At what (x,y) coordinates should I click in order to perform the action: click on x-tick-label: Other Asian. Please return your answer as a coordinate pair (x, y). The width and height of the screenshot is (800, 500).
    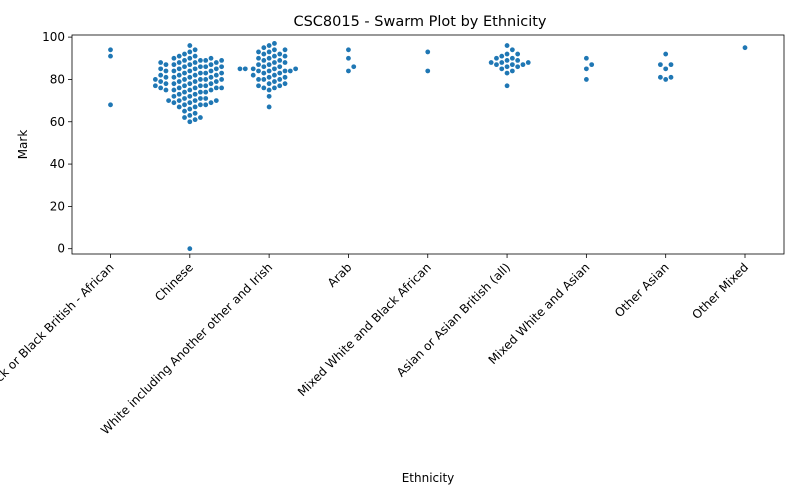
    Looking at the image, I should click on (642, 290).